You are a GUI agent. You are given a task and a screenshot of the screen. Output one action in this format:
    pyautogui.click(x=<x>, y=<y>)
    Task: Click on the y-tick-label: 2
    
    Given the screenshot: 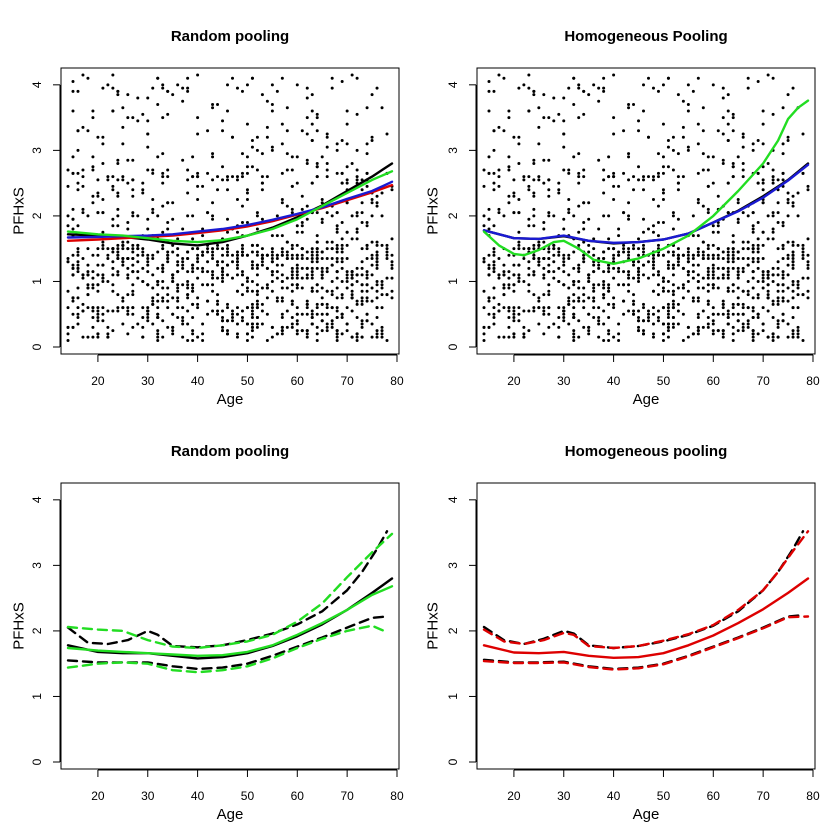 What is the action you would take?
    pyautogui.click(x=453, y=215)
    